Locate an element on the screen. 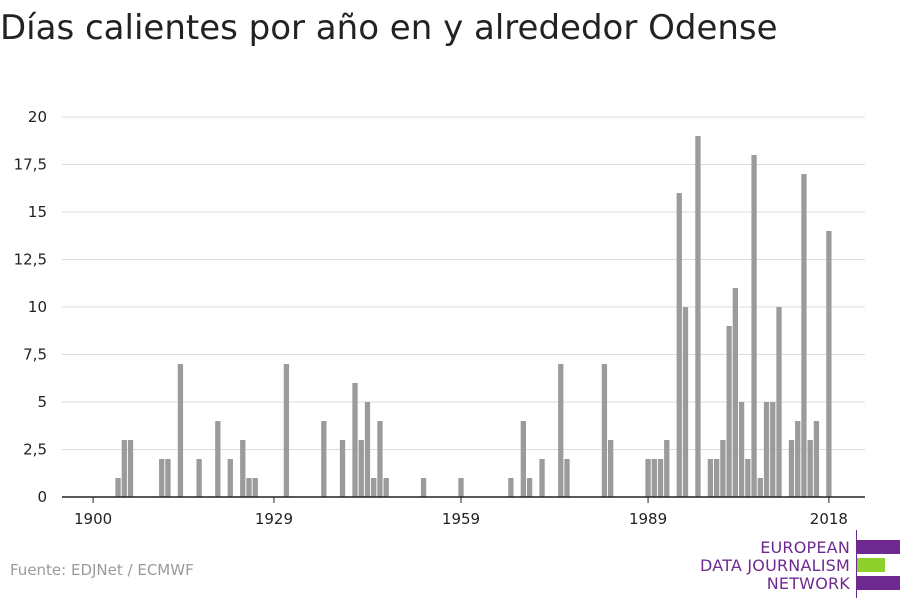 The width and height of the screenshot is (900, 600). logo-bar-bottom is located at coordinates (878, 583).